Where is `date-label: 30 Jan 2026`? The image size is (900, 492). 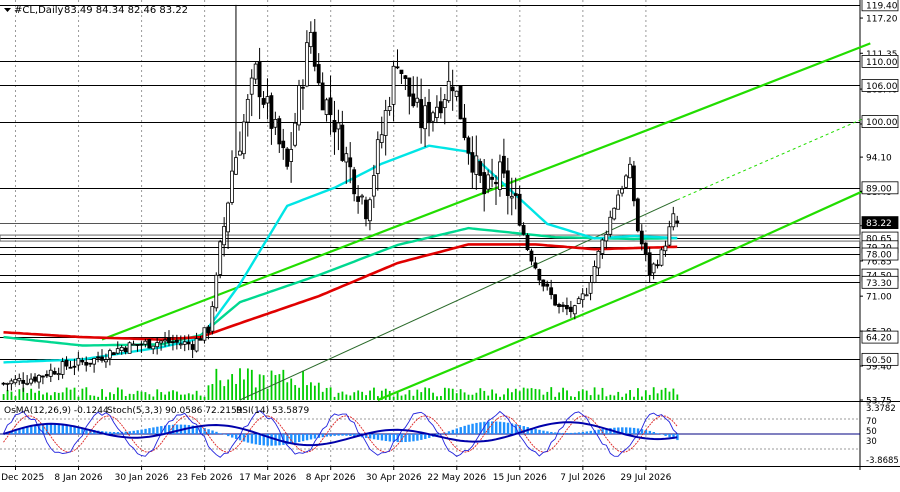
date-label: 30 Jan 2026 is located at coordinates (142, 478).